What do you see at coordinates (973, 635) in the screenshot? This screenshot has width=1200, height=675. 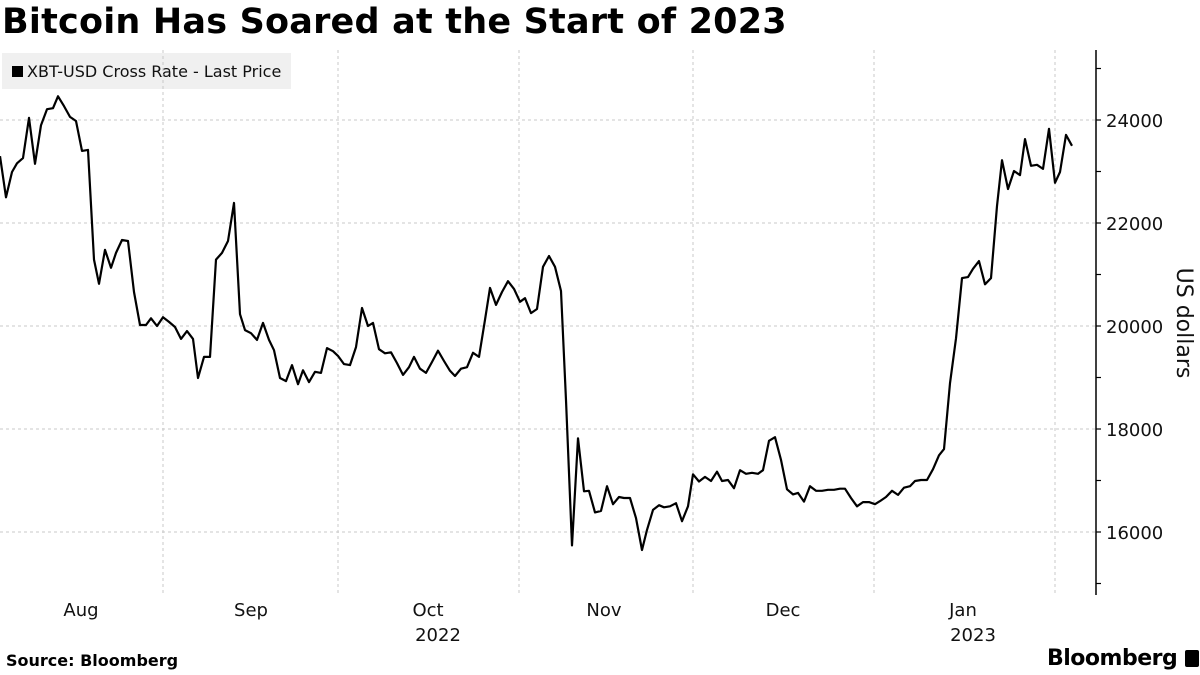 I see `x-year-label: 2023` at bounding box center [973, 635].